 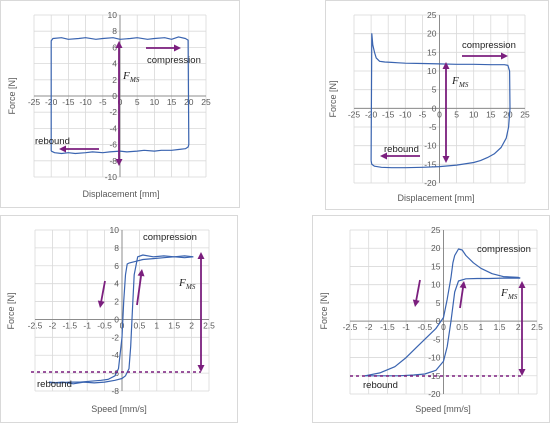 I want to click on y-tick-label: -5, so click(x=437, y=339).